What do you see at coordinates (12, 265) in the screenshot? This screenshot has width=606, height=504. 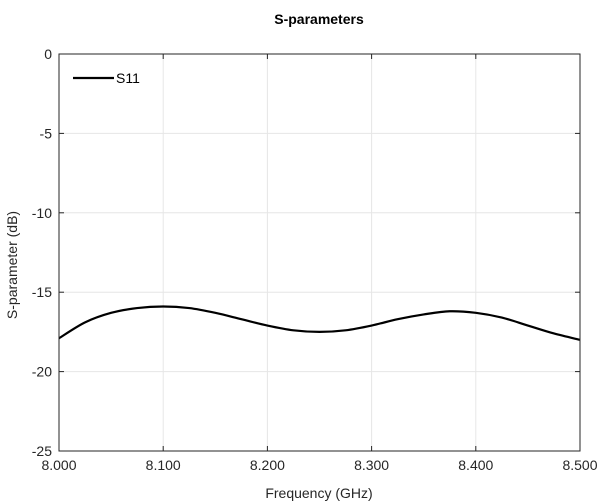 I see `y-axis-label: S-parameter (dB)` at bounding box center [12, 265].